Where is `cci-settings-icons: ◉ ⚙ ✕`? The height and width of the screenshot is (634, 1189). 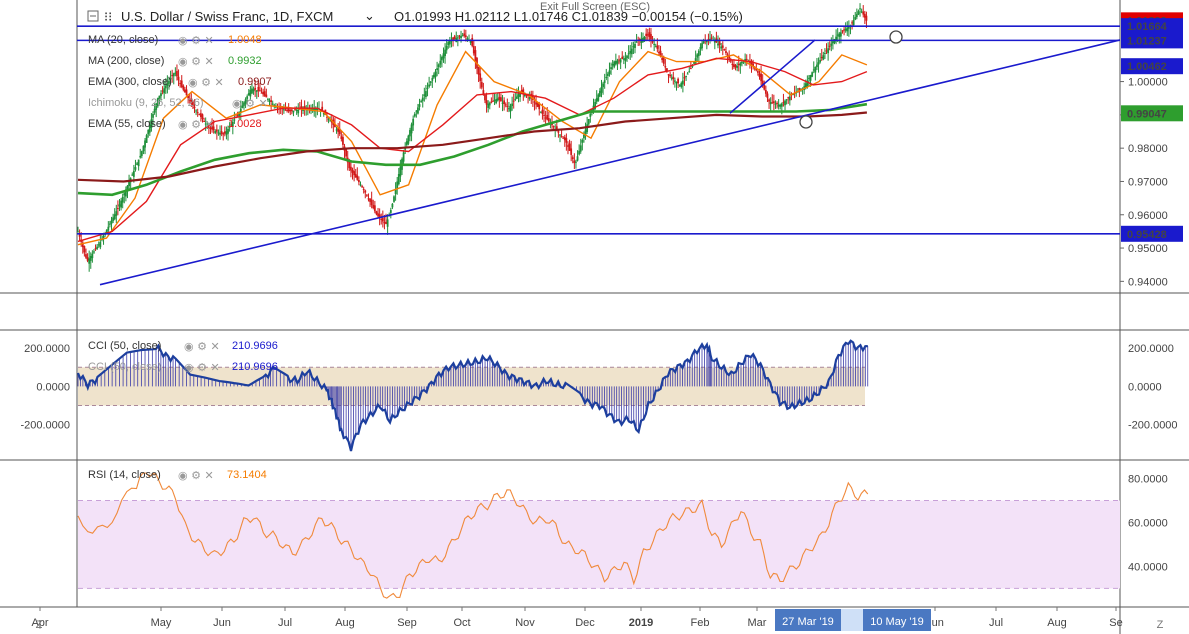 cci-settings-icons: ◉ ⚙ ✕ is located at coordinates (202, 346).